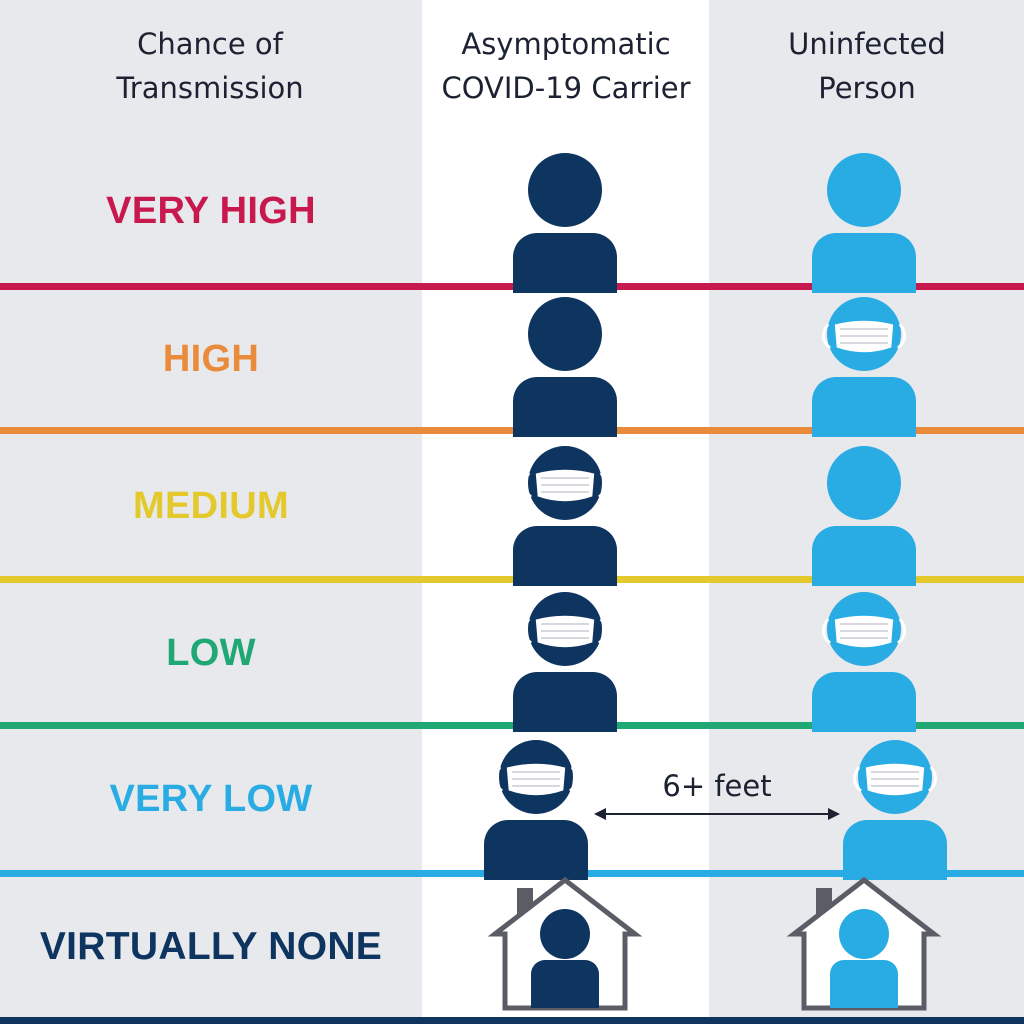  Describe the element at coordinates (211, 946) in the screenshot. I see `level-virtually-none: VIRTUALLY NONE` at that location.